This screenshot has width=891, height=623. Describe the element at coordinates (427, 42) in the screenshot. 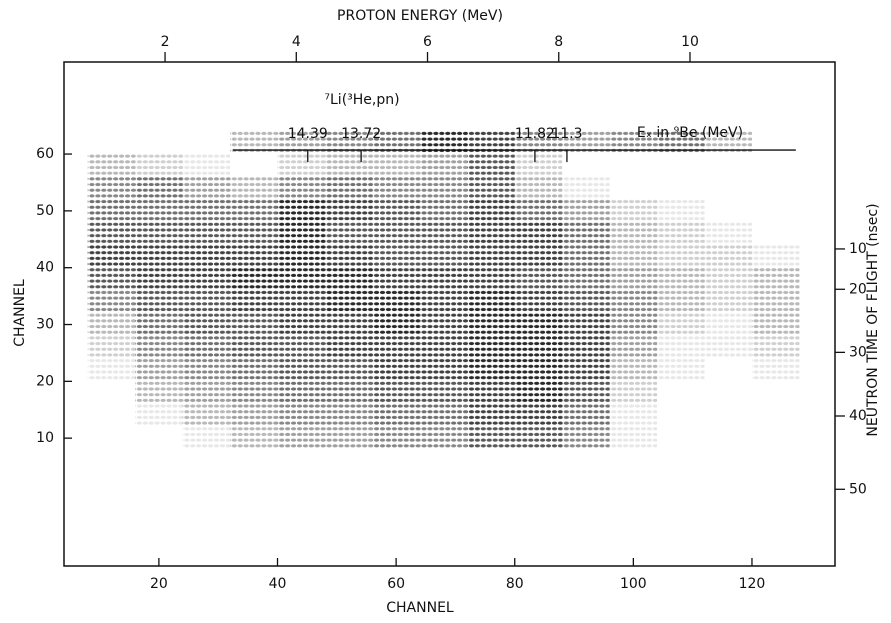

I see `x2-tick-label: 6` at that location.